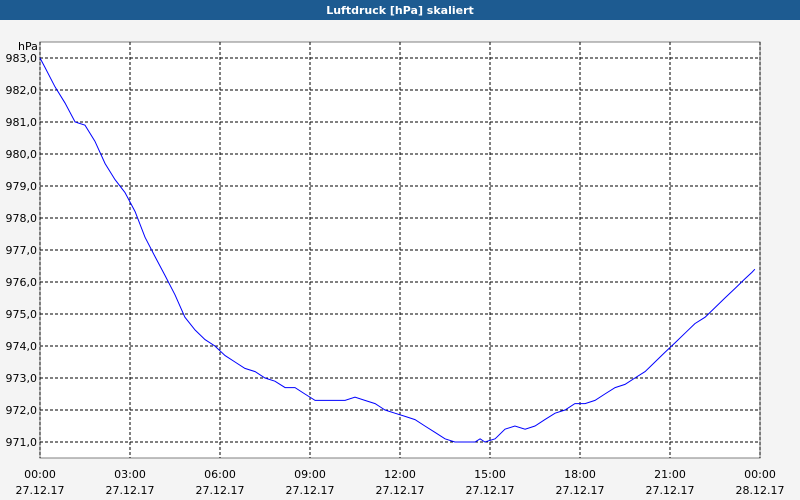  Describe the element at coordinates (490, 474) in the screenshot. I see `x-tick-label: 15:00` at that location.